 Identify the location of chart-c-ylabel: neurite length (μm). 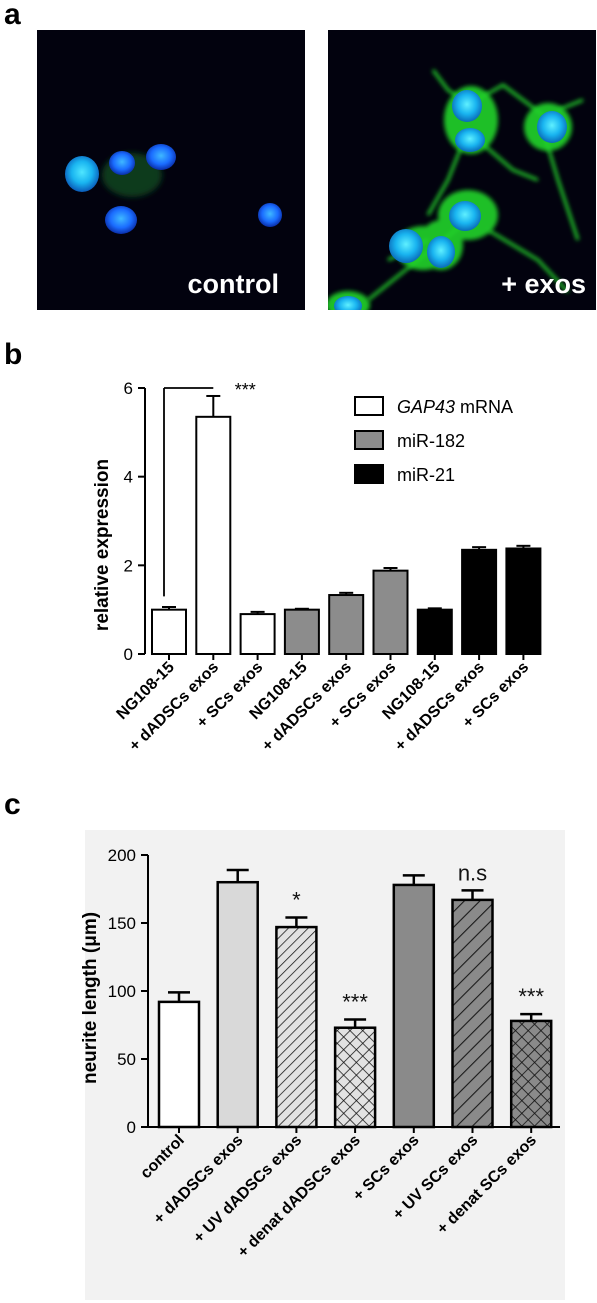
(90, 998).